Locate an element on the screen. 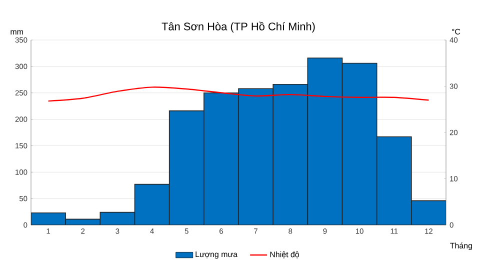 This screenshot has width=485, height=275. line-series is located at coordinates (239, 94).